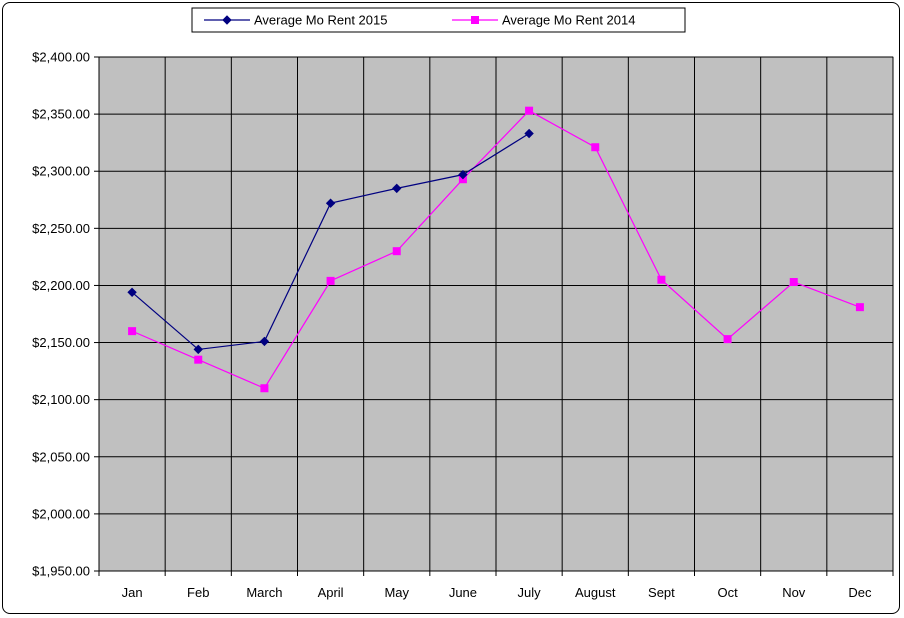  I want to click on x-tick-label: Jan, so click(132, 592).